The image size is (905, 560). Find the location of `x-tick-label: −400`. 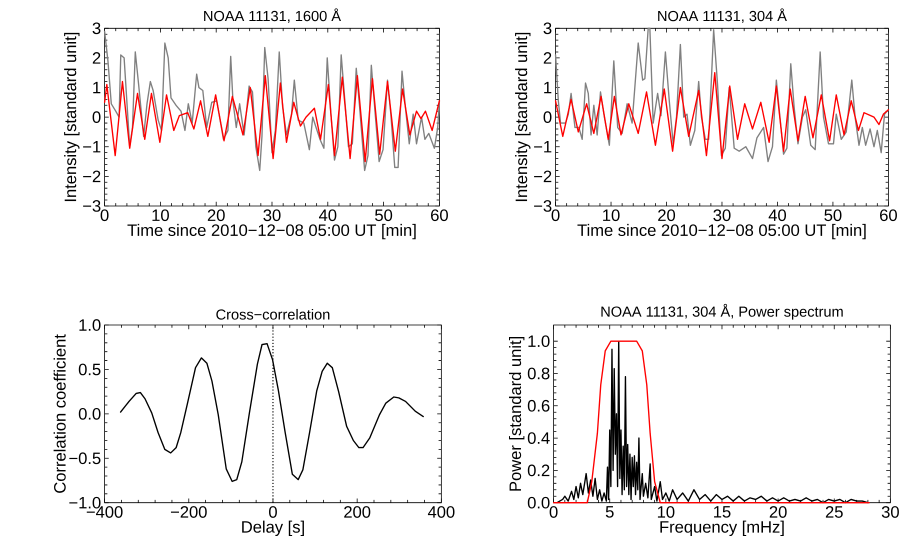

x-tick-label: −400 is located at coordinates (104, 512).